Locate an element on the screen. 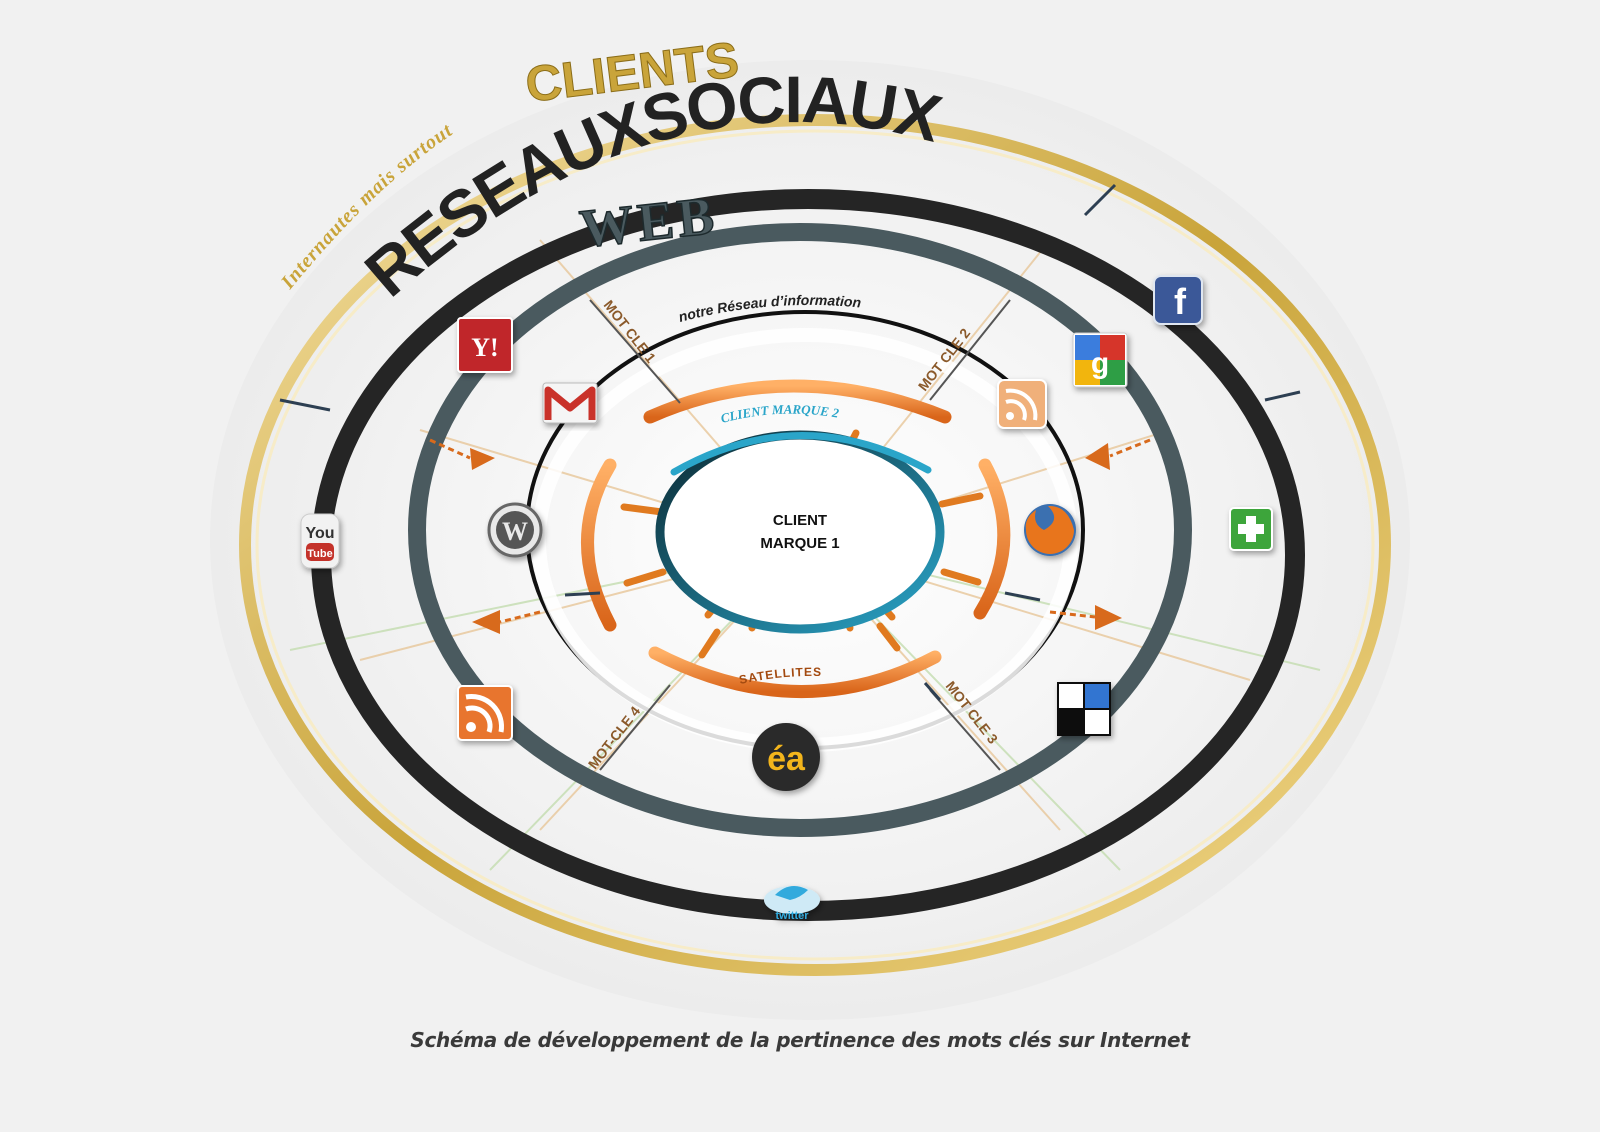  ea-logo-glyph: éa is located at coordinates (786, 759).